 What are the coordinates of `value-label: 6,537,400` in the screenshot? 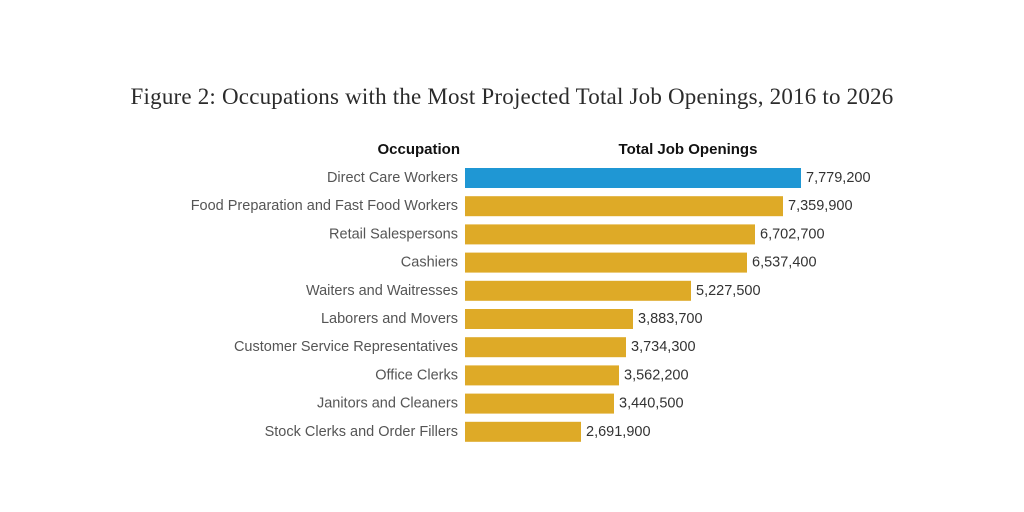 It's located at (784, 263).